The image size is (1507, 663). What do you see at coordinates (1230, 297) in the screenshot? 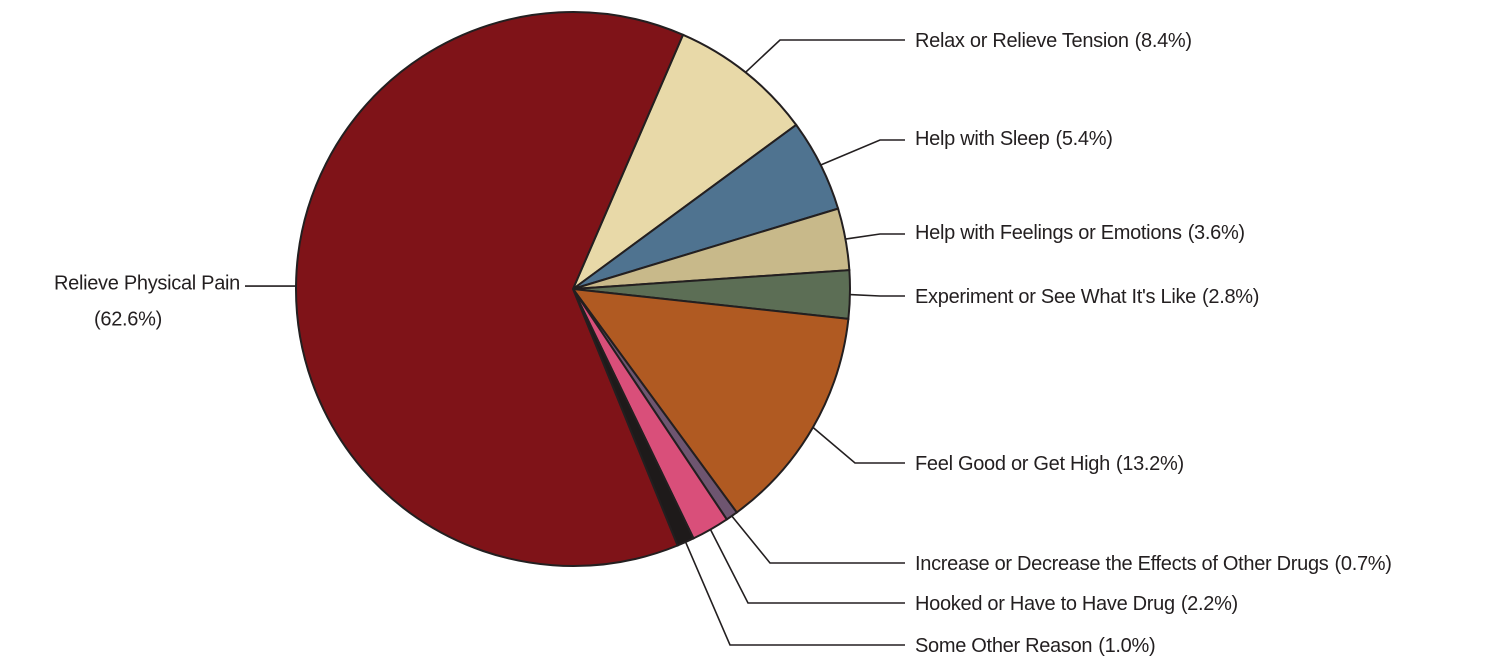
I see `label-value: (2.8%)` at bounding box center [1230, 297].